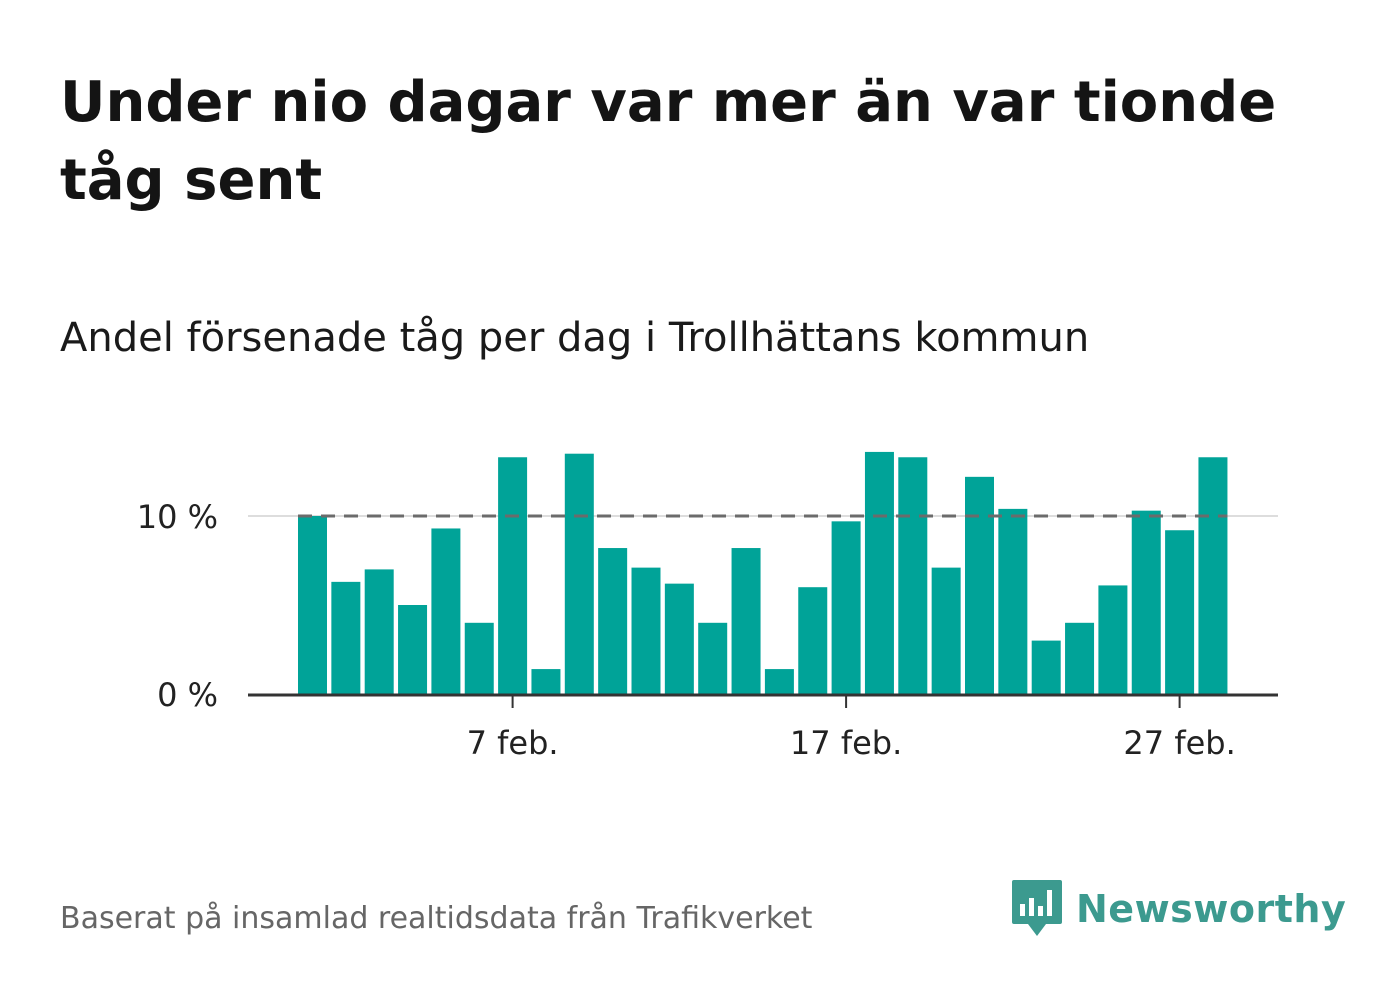 The height and width of the screenshot is (999, 1382). Describe the element at coordinates (177, 517) in the screenshot. I see `y-tick-label-10: 10 %` at that location.